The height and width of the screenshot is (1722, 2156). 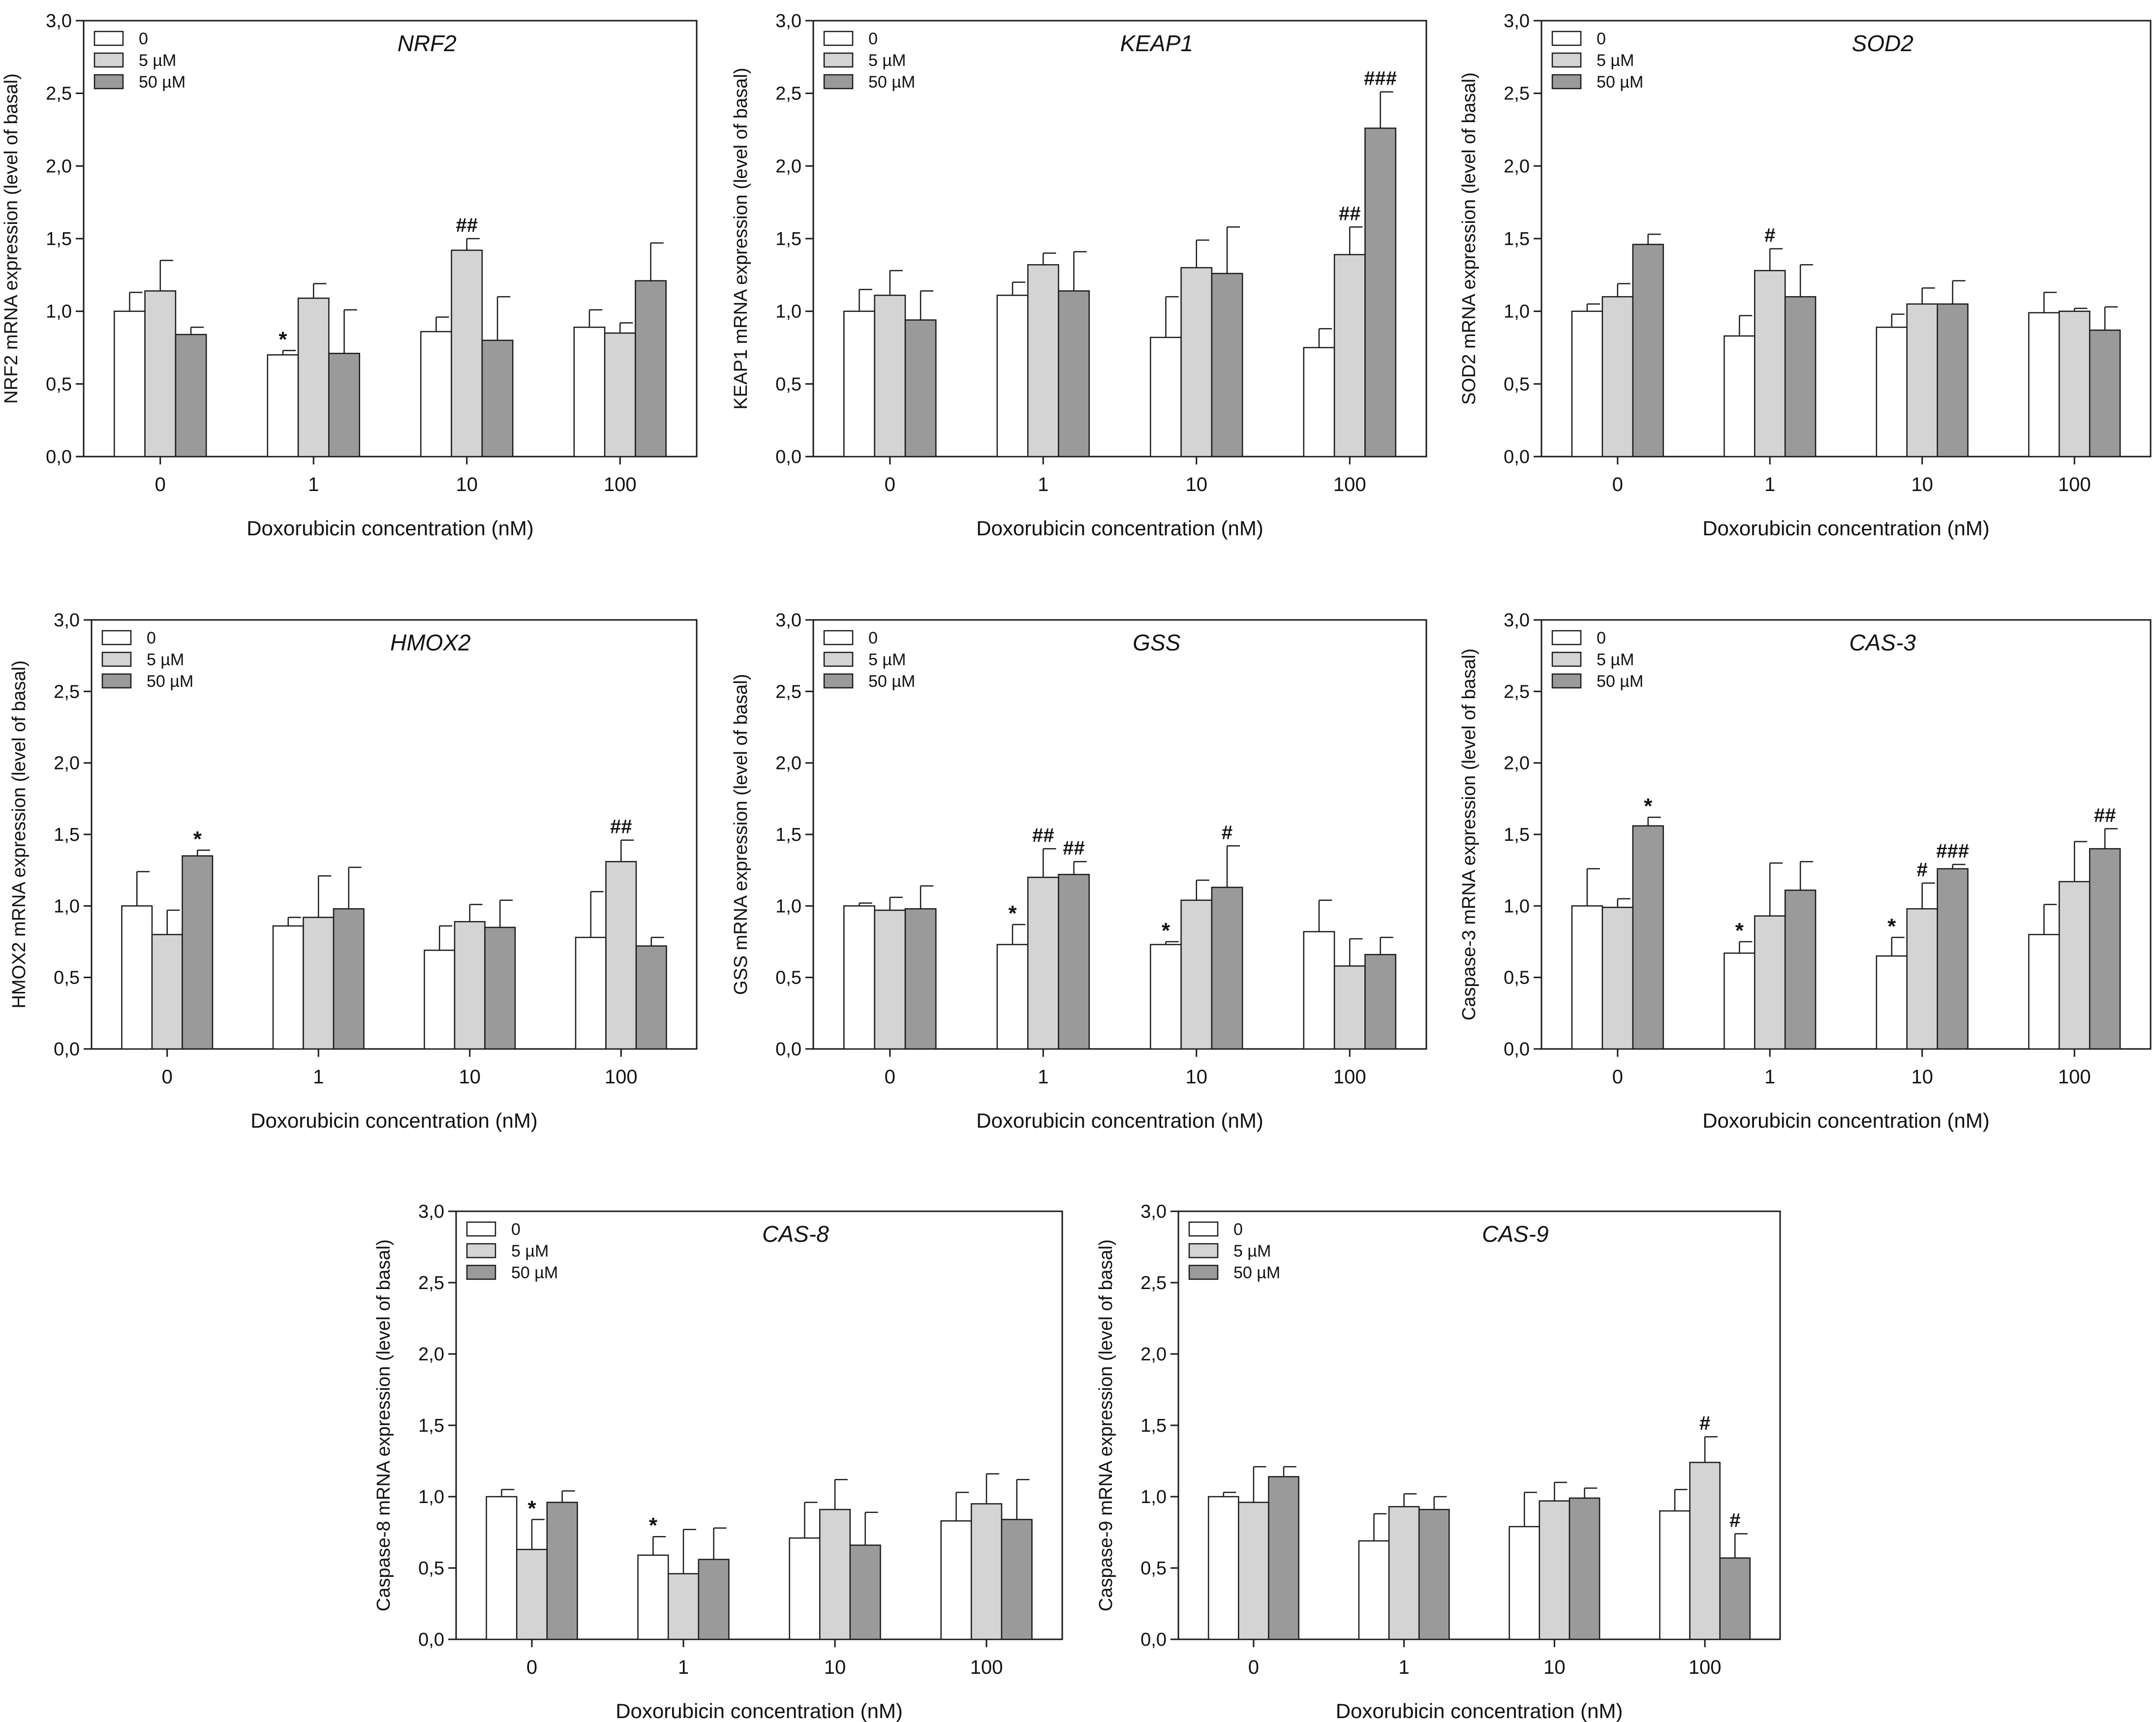 What do you see at coordinates (1197, 485) in the screenshot?
I see `x-tick-label: 10` at bounding box center [1197, 485].